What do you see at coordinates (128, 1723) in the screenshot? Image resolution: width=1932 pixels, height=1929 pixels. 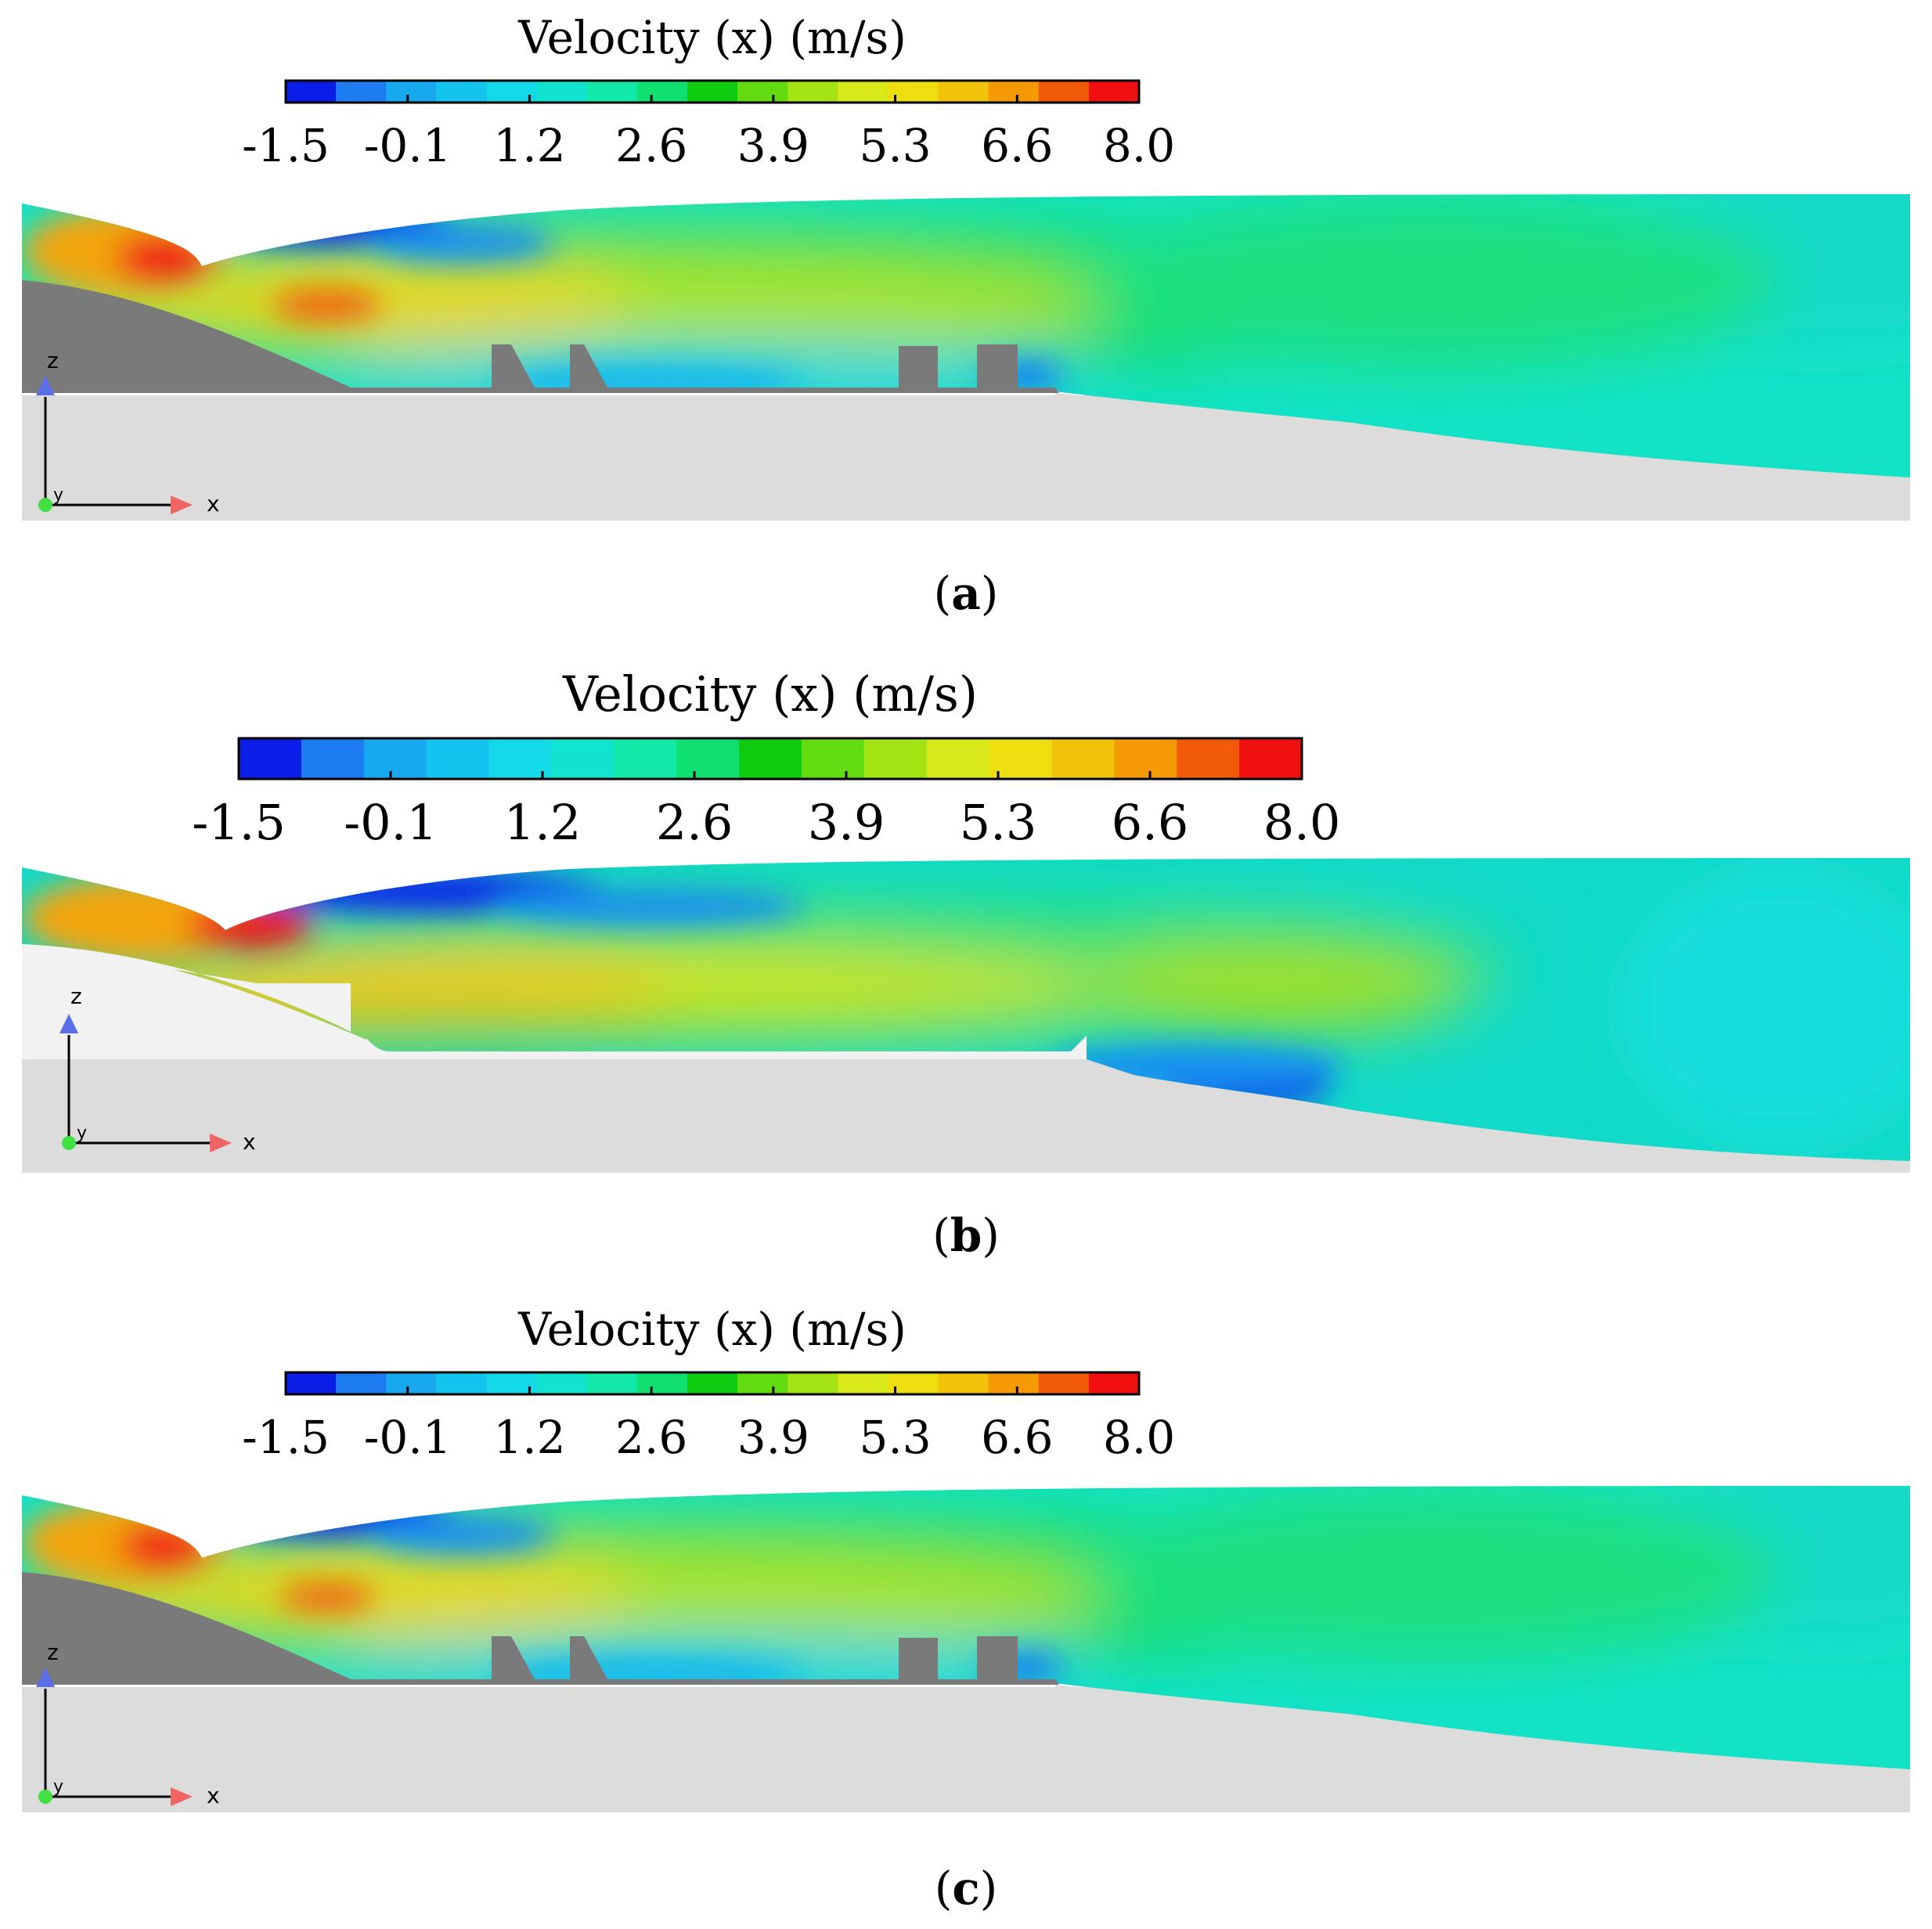 I see `axis-triad-c: z y x` at bounding box center [128, 1723].